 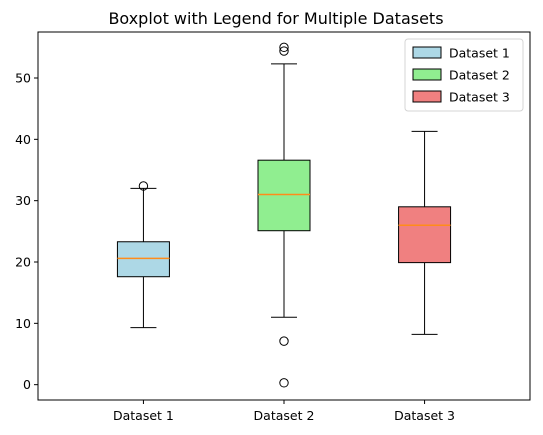 What do you see at coordinates (479, 97) in the screenshot?
I see `legend-label: Dataset 3` at bounding box center [479, 97].